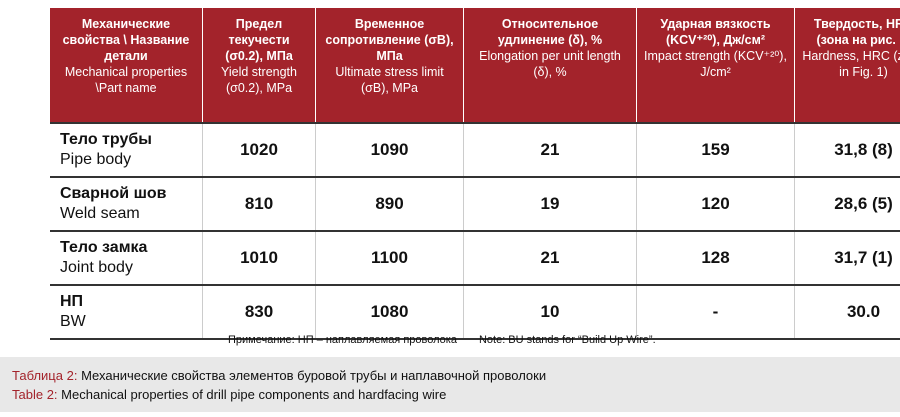  Describe the element at coordinates (126, 149) in the screenshot. I see `row-label: Тело трубы Pipe body` at that location.